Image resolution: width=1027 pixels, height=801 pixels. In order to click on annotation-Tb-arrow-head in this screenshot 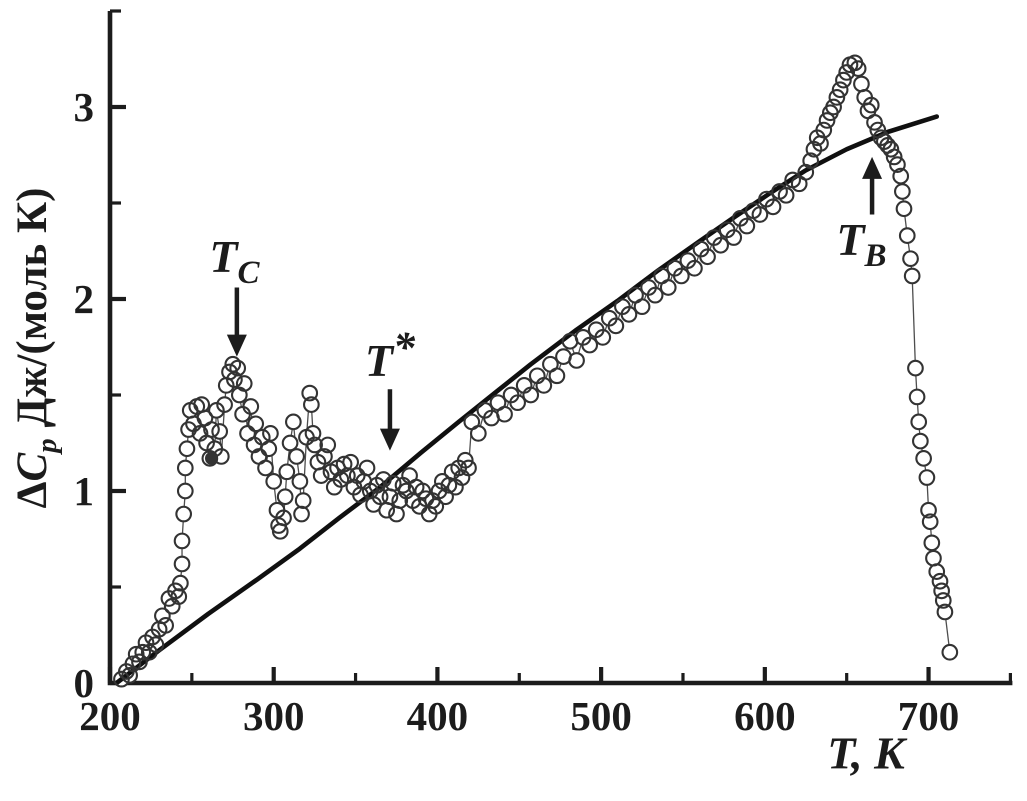, I will do `click(872, 167)`.